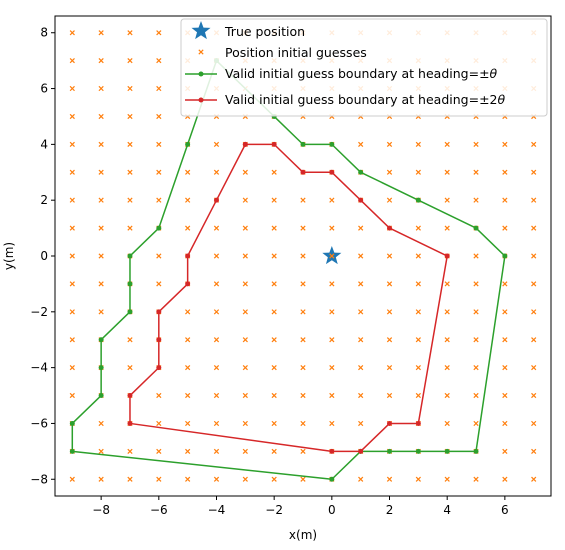  What do you see at coordinates (217, 510) in the screenshot?
I see `x-tick-label: −4` at bounding box center [217, 510].